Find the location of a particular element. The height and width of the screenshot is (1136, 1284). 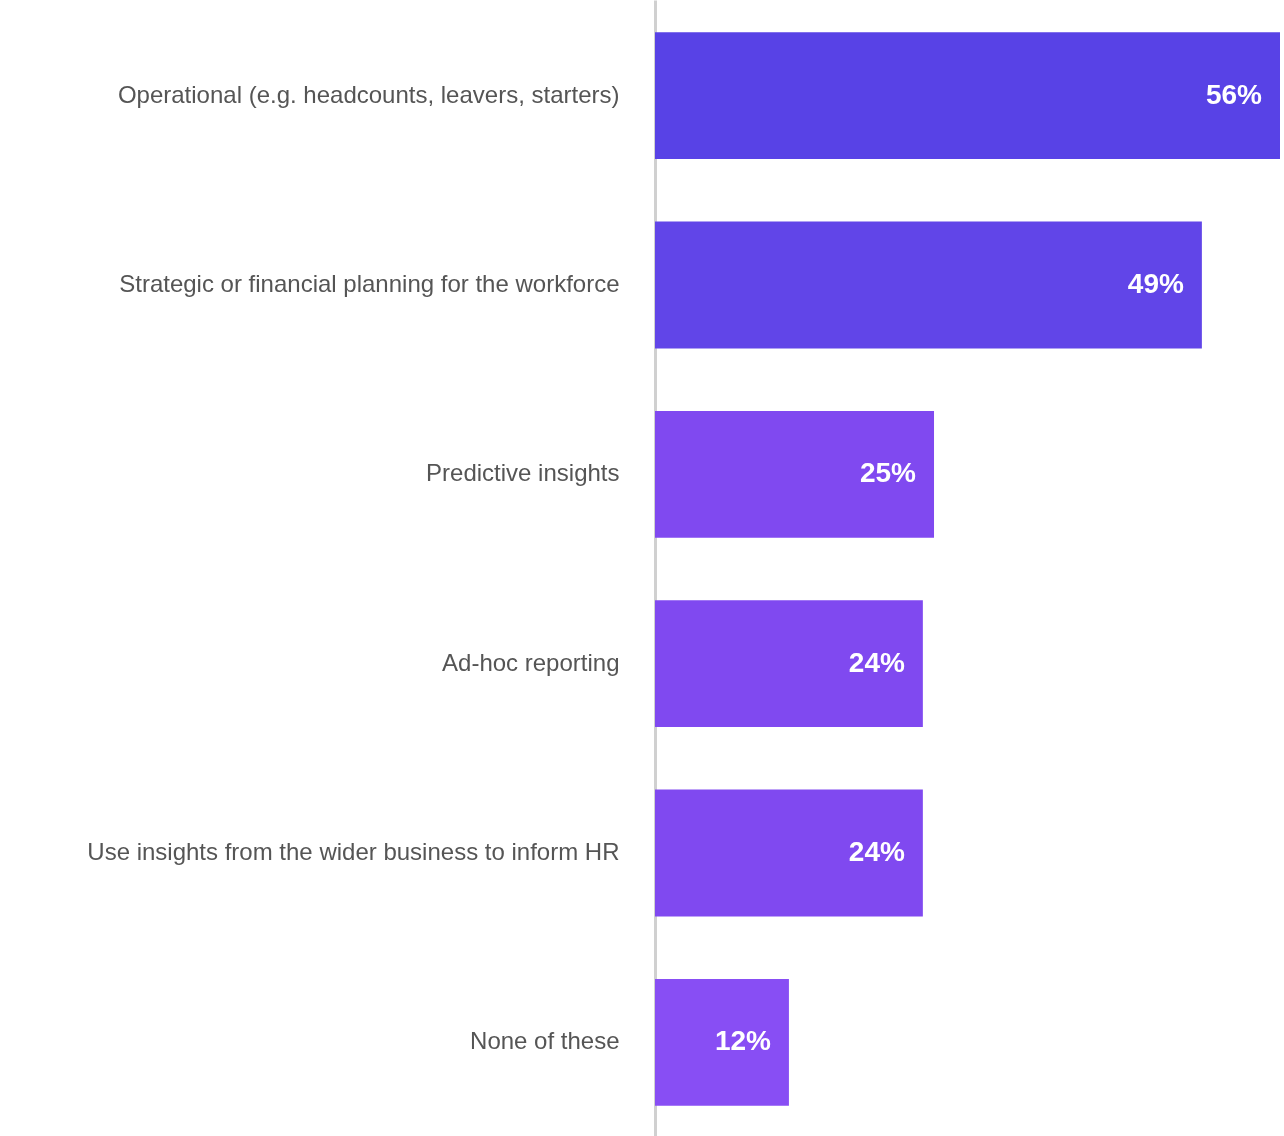

y-tick-label: Ad-hoc reporting is located at coordinates (531, 662).